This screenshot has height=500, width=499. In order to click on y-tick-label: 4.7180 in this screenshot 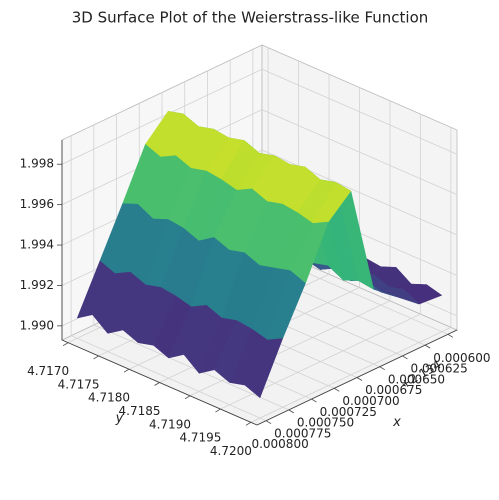, I will do `click(109, 398)`.